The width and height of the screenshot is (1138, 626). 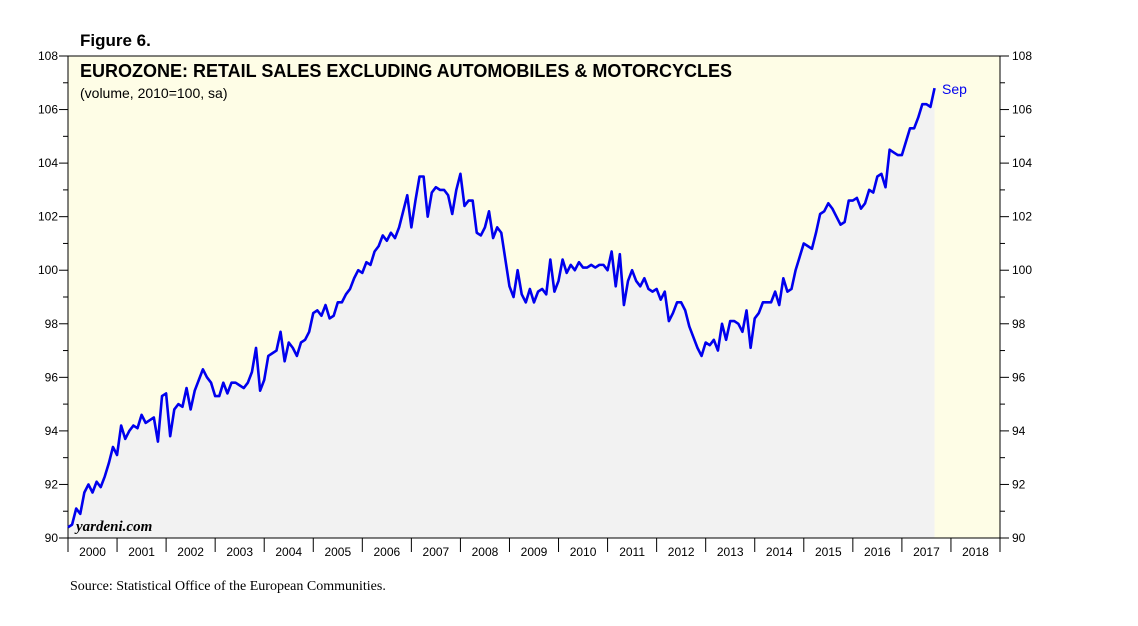 I want to click on y-tick-label-left: 90, so click(x=52, y=538).